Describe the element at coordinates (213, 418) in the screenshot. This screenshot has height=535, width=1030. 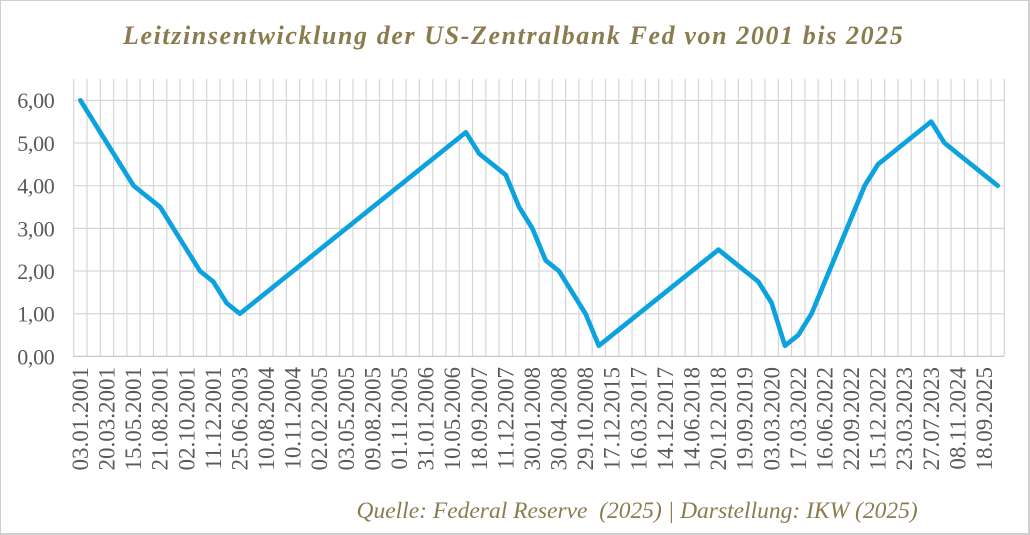
I see `svg-text: 11.12.2001` at that location.